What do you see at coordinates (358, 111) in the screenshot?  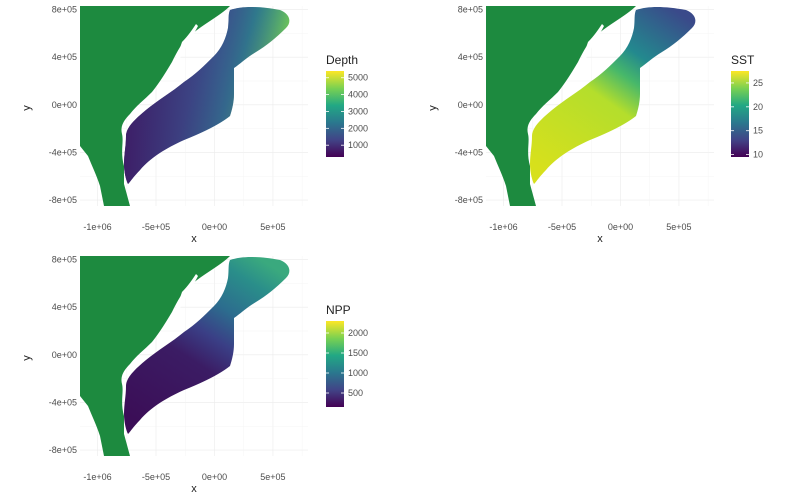 I see `legend-tick-label: 3000` at bounding box center [358, 111].